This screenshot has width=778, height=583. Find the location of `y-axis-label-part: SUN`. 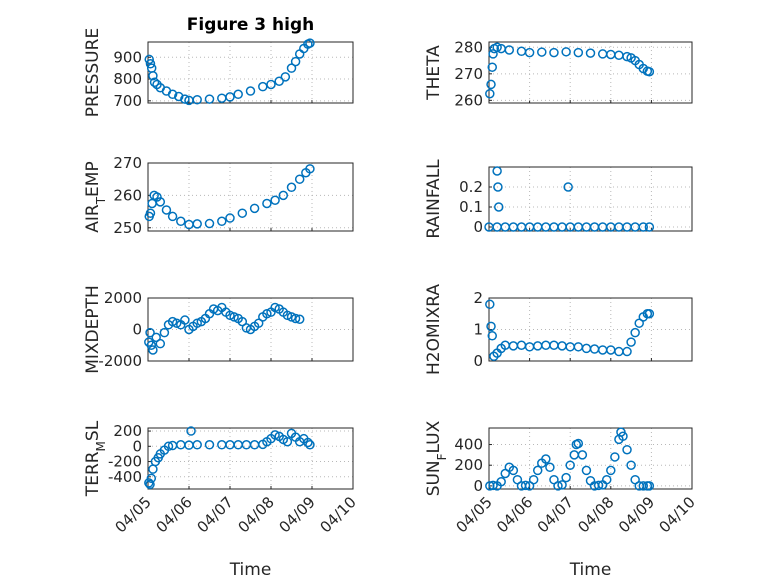

y-axis-label-part: SUN is located at coordinates (434, 478).